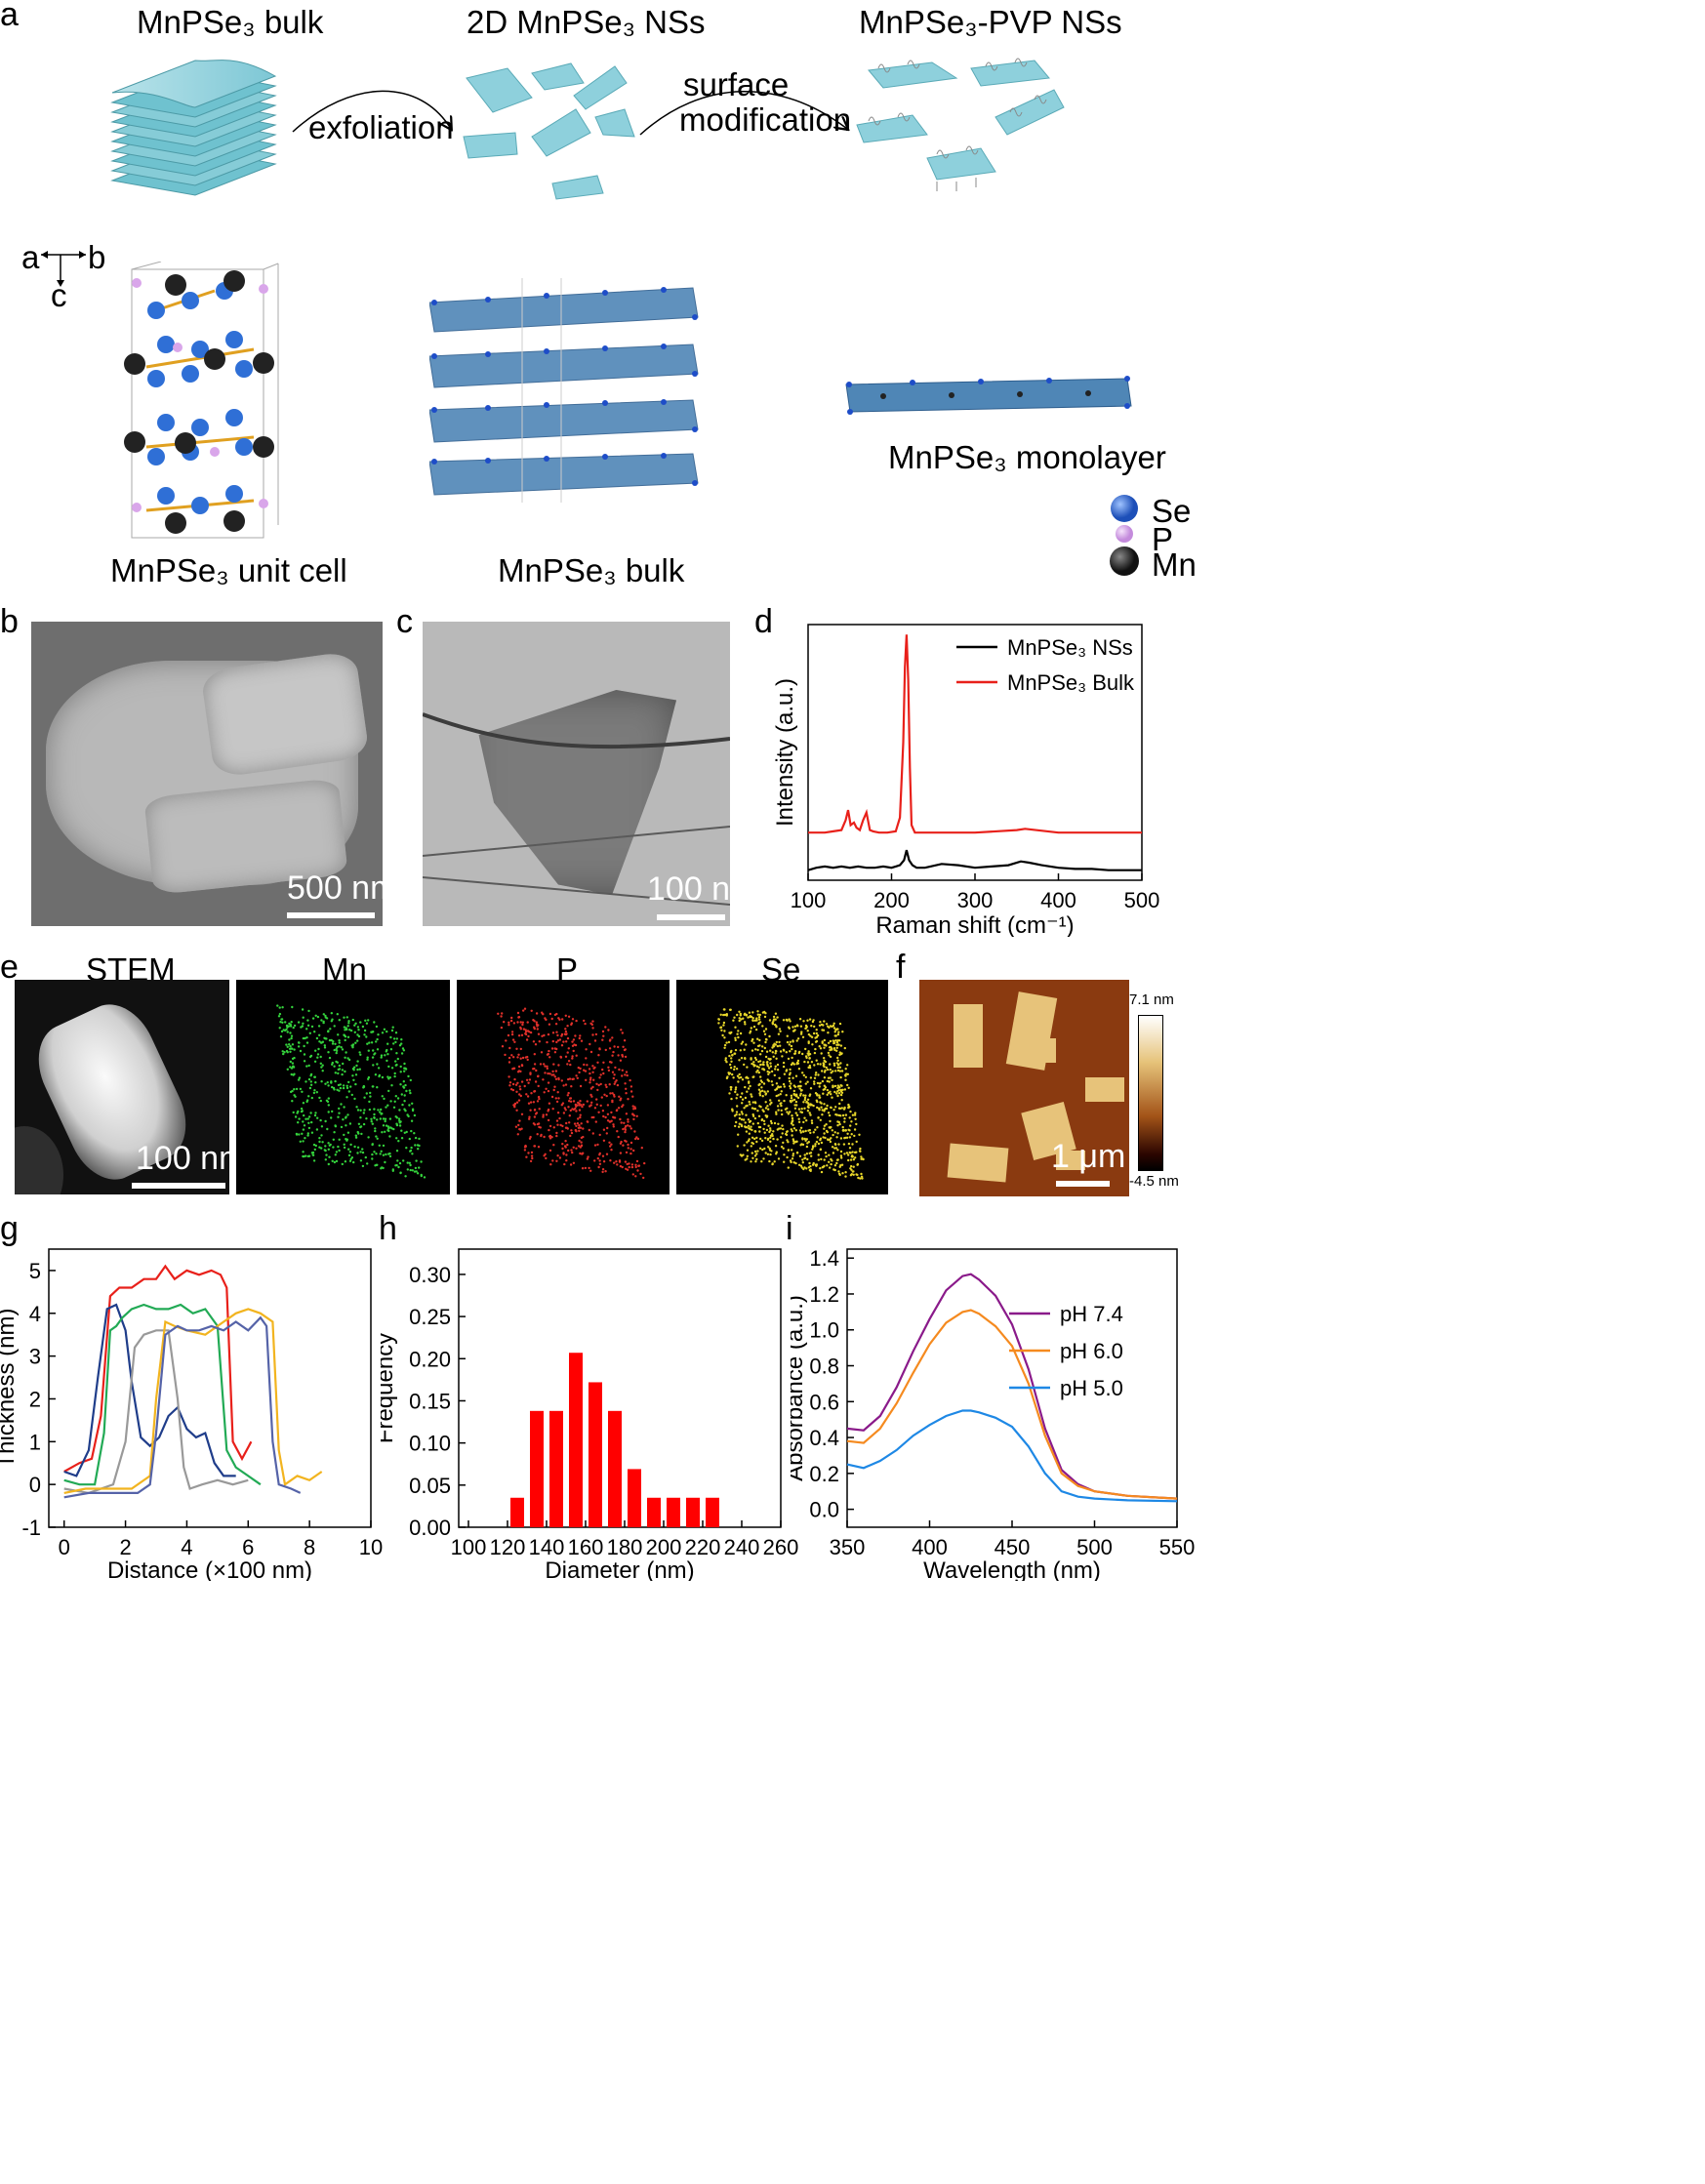 Image resolution: width=1705 pixels, height=2184 pixels. Describe the element at coordinates (1124, 561) in the screenshot. I see `legend-mn-marker` at that location.